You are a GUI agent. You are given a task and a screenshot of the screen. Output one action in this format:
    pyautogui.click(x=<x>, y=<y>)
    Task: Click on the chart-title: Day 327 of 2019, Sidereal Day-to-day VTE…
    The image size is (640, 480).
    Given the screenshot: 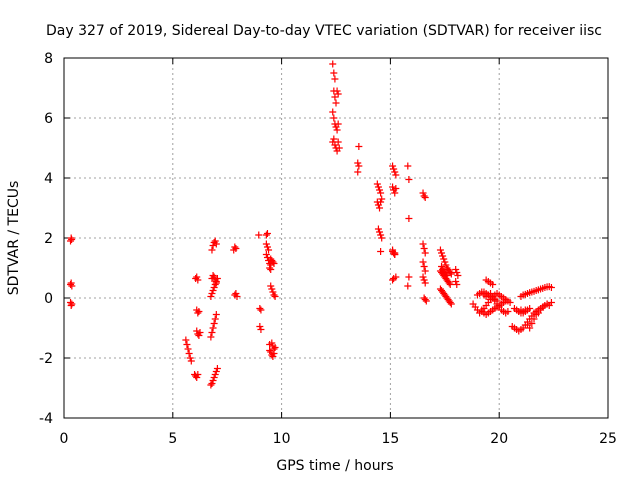 What is the action you would take?
    pyautogui.click(x=324, y=31)
    